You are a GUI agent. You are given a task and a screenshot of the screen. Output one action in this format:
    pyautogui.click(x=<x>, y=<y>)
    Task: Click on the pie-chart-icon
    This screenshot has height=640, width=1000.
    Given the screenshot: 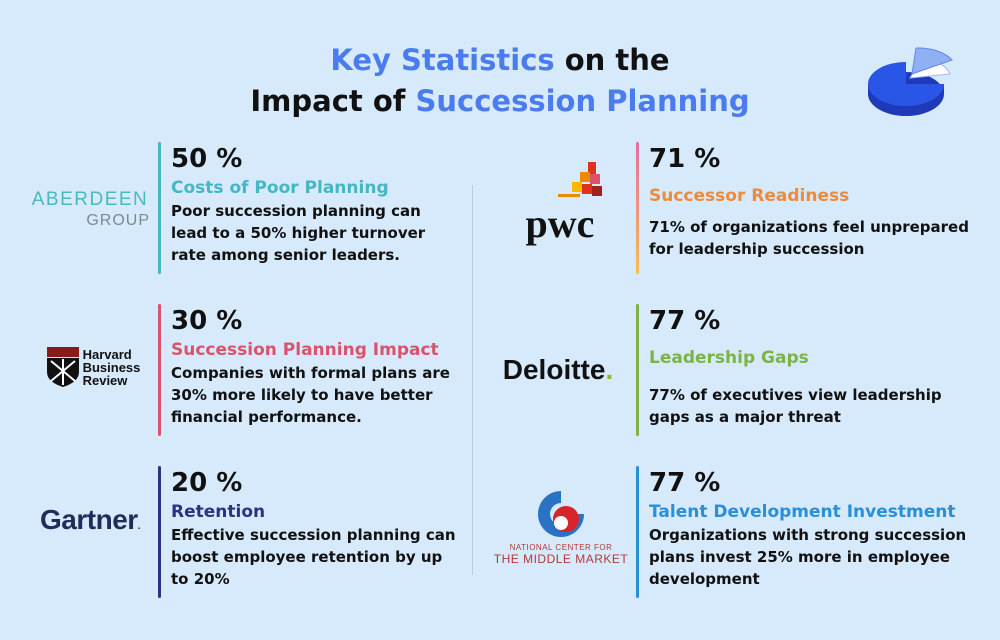 What is the action you would take?
    pyautogui.click(x=910, y=81)
    